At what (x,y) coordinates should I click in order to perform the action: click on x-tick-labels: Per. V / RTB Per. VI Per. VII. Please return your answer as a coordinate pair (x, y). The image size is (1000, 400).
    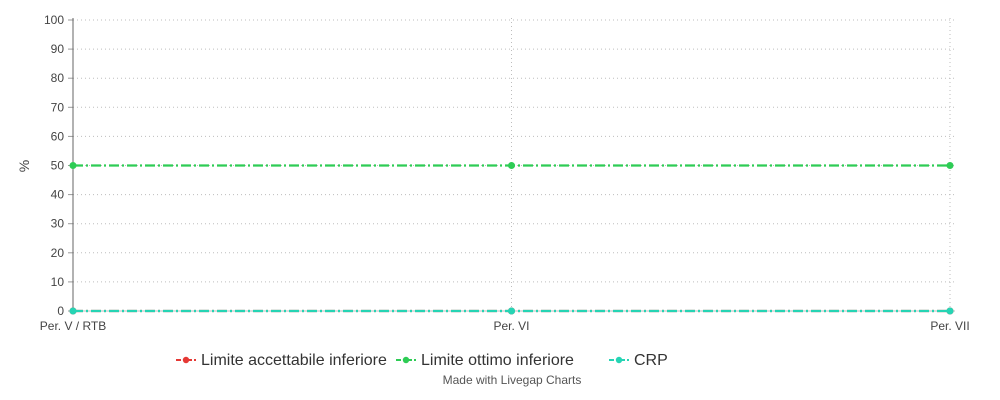
    Looking at the image, I should click on (505, 326).